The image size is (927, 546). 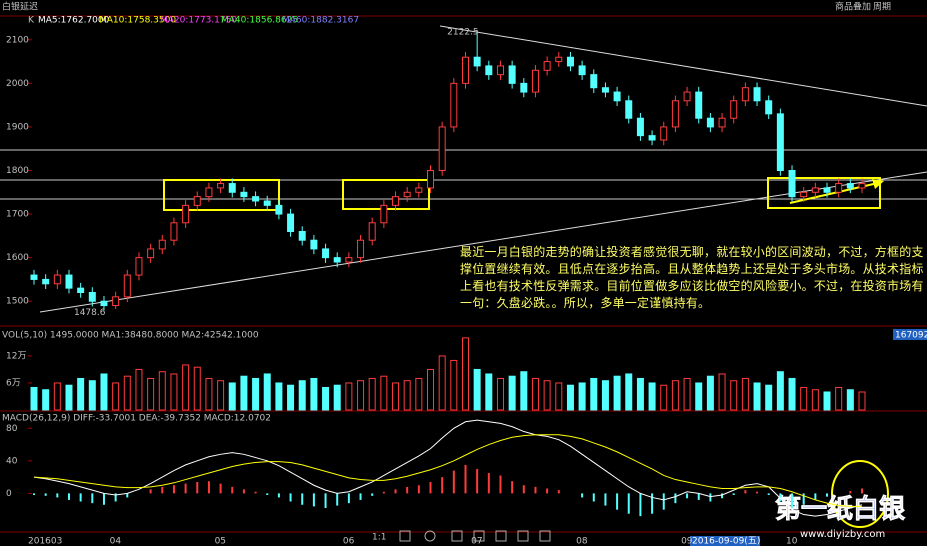 What do you see at coordinates (853, 7) in the screenshot?
I see `tab: 商品叠加` at bounding box center [853, 7].